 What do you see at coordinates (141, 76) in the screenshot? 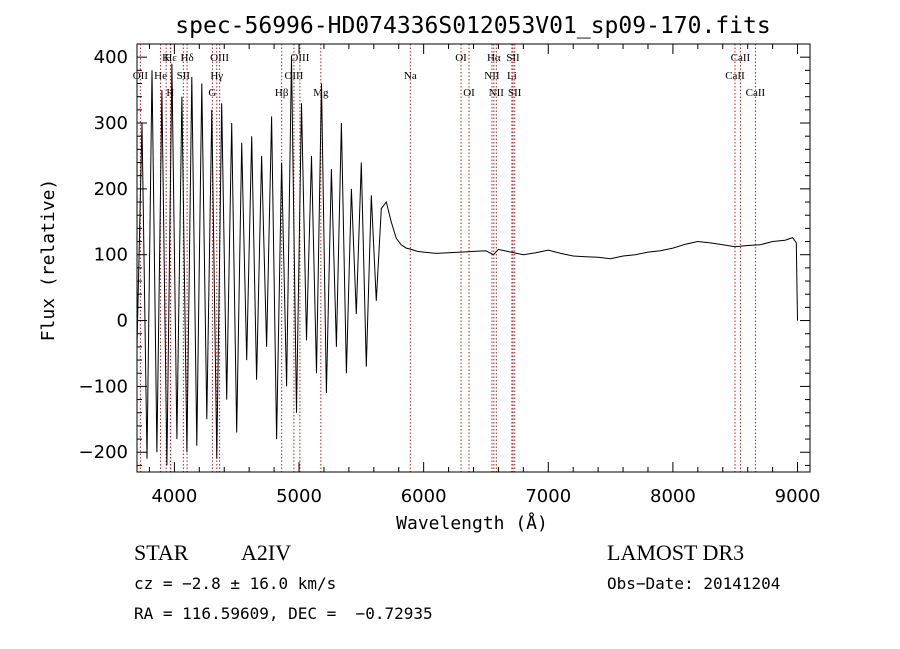
I see `line-marker-label-9: OII` at bounding box center [141, 76].